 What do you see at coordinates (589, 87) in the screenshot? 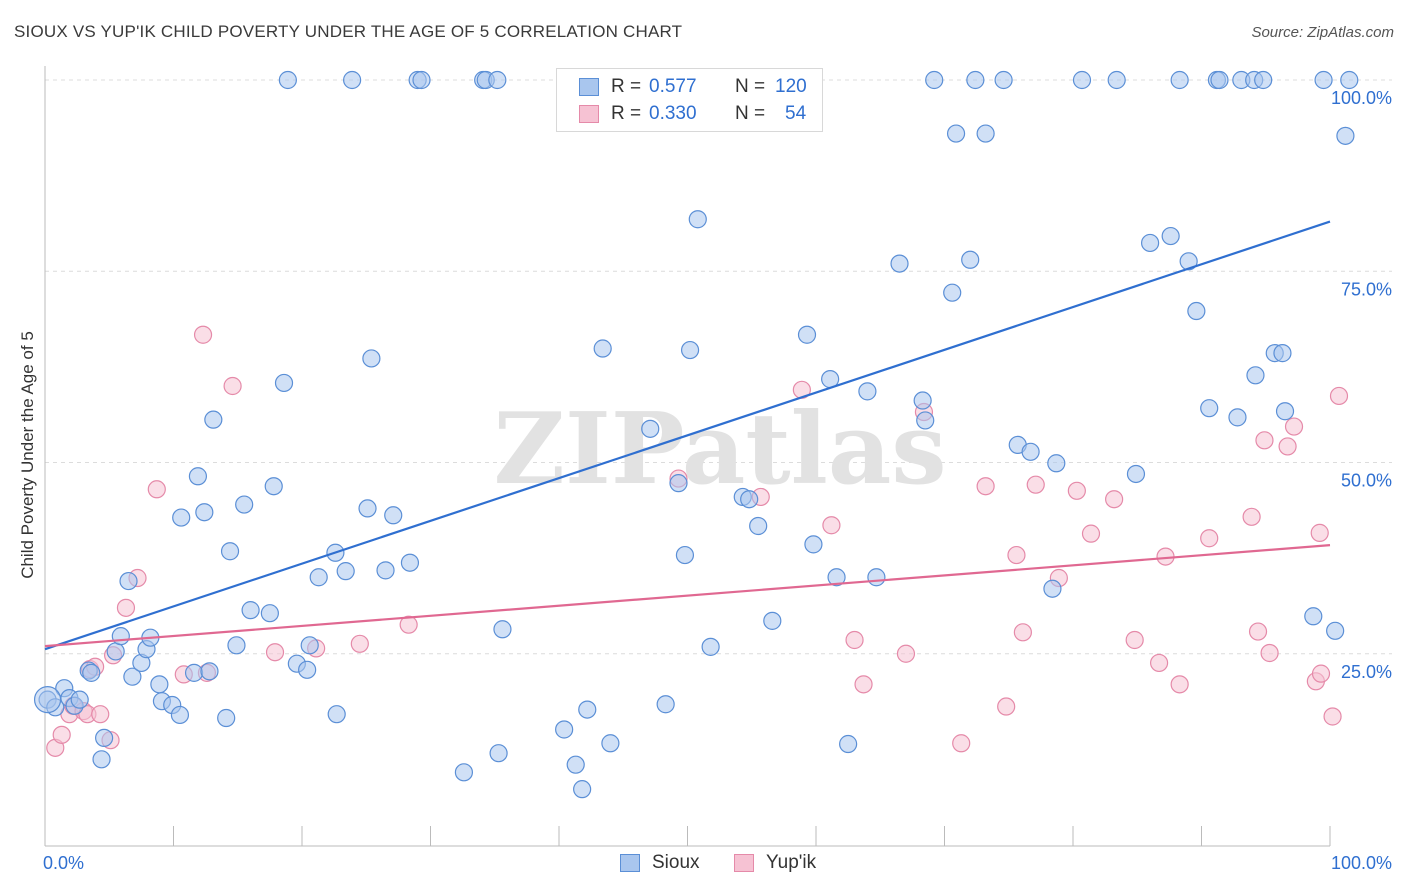
I see `legend-swatch-sioux` at bounding box center [589, 87].